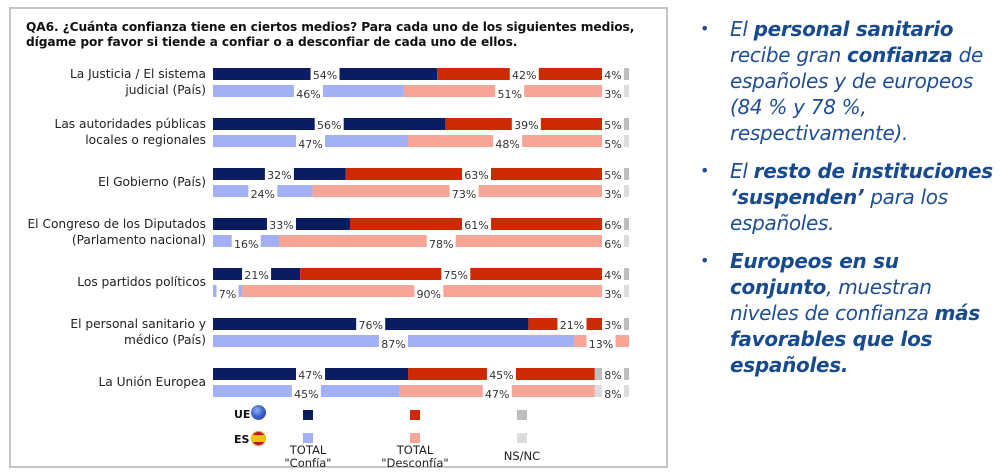 The height and width of the screenshot is (476, 1000). Describe the element at coordinates (900, 55) in the screenshot. I see `finding-emphasis: confianza` at that location.